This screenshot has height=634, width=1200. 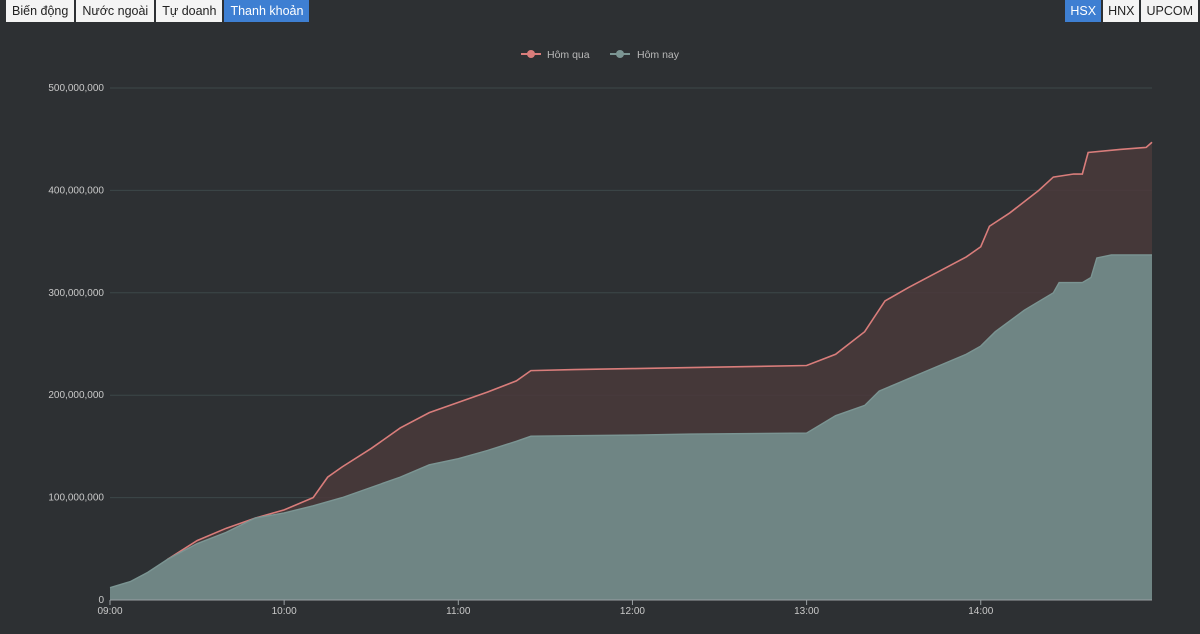 I want to click on y-tick-label: 400,000,000, so click(x=76, y=190).